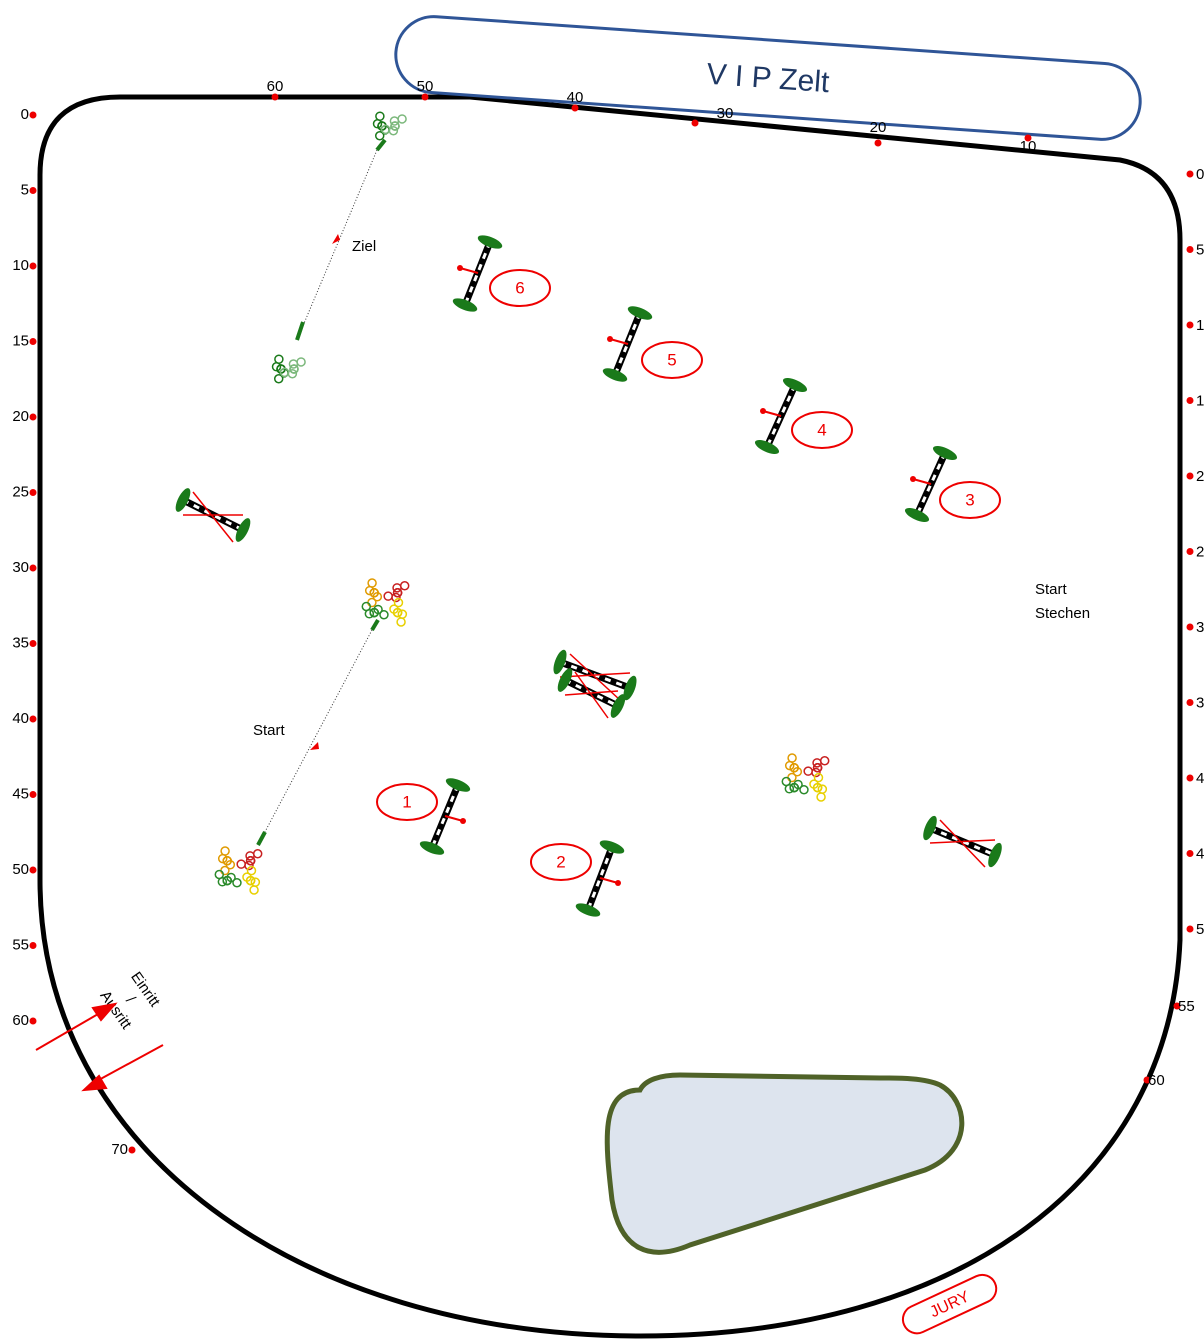 This screenshot has width=1204, height=1340. What do you see at coordinates (768, 78) in the screenshot?
I see `tent-shape` at bounding box center [768, 78].